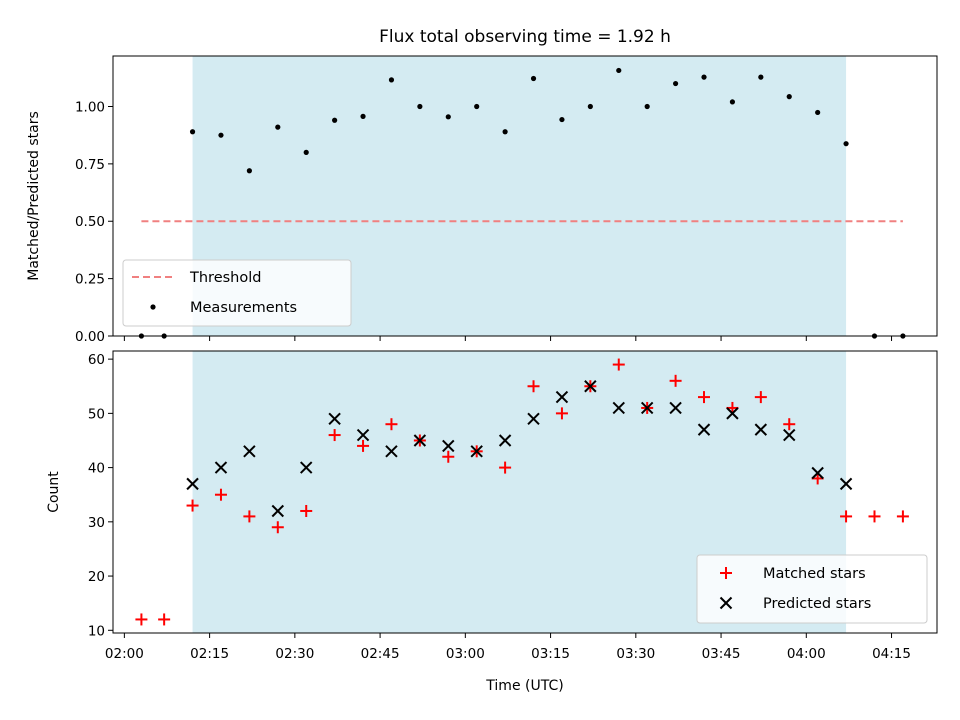 The width and height of the screenshot is (960, 720). What do you see at coordinates (153, 307) in the screenshot?
I see `legend-measurements-swatch` at bounding box center [153, 307].